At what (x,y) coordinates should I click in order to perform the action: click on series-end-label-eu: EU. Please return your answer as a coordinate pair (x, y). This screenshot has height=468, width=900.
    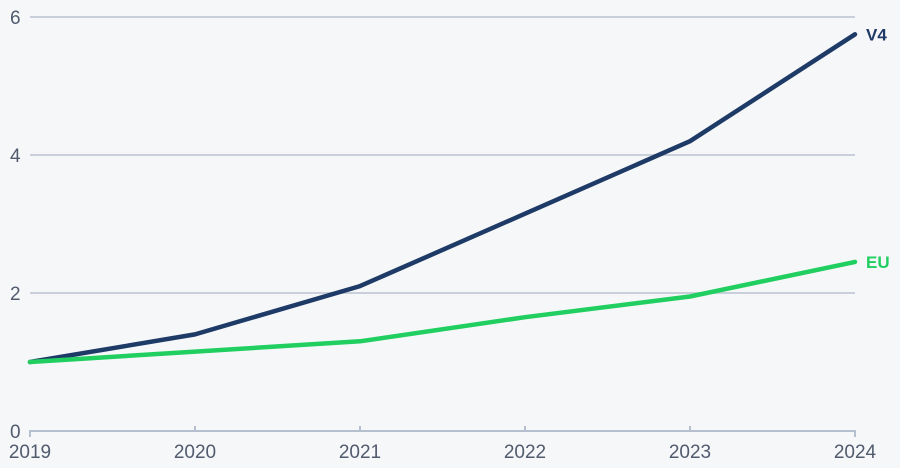
    Looking at the image, I should click on (878, 262).